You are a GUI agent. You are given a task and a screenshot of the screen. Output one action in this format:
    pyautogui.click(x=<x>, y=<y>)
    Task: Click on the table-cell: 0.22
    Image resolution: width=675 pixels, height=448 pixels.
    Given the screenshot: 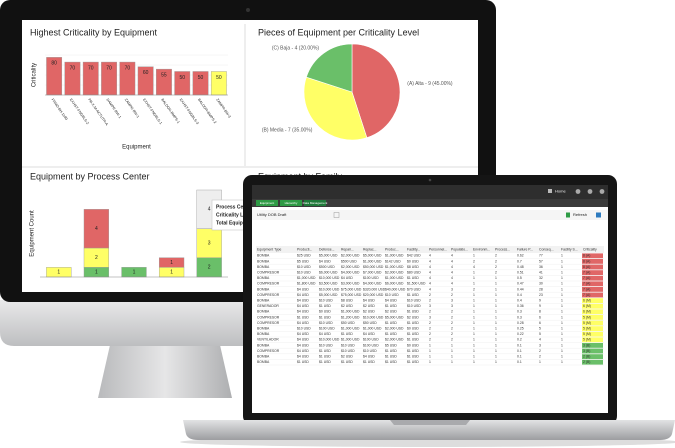 What is the action you would take?
    pyautogui.click(x=520, y=334)
    